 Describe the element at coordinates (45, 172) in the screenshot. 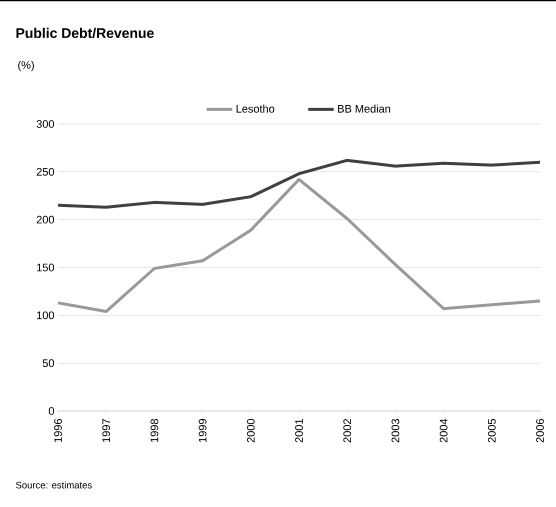

I see `y-tick-label: 250` at that location.